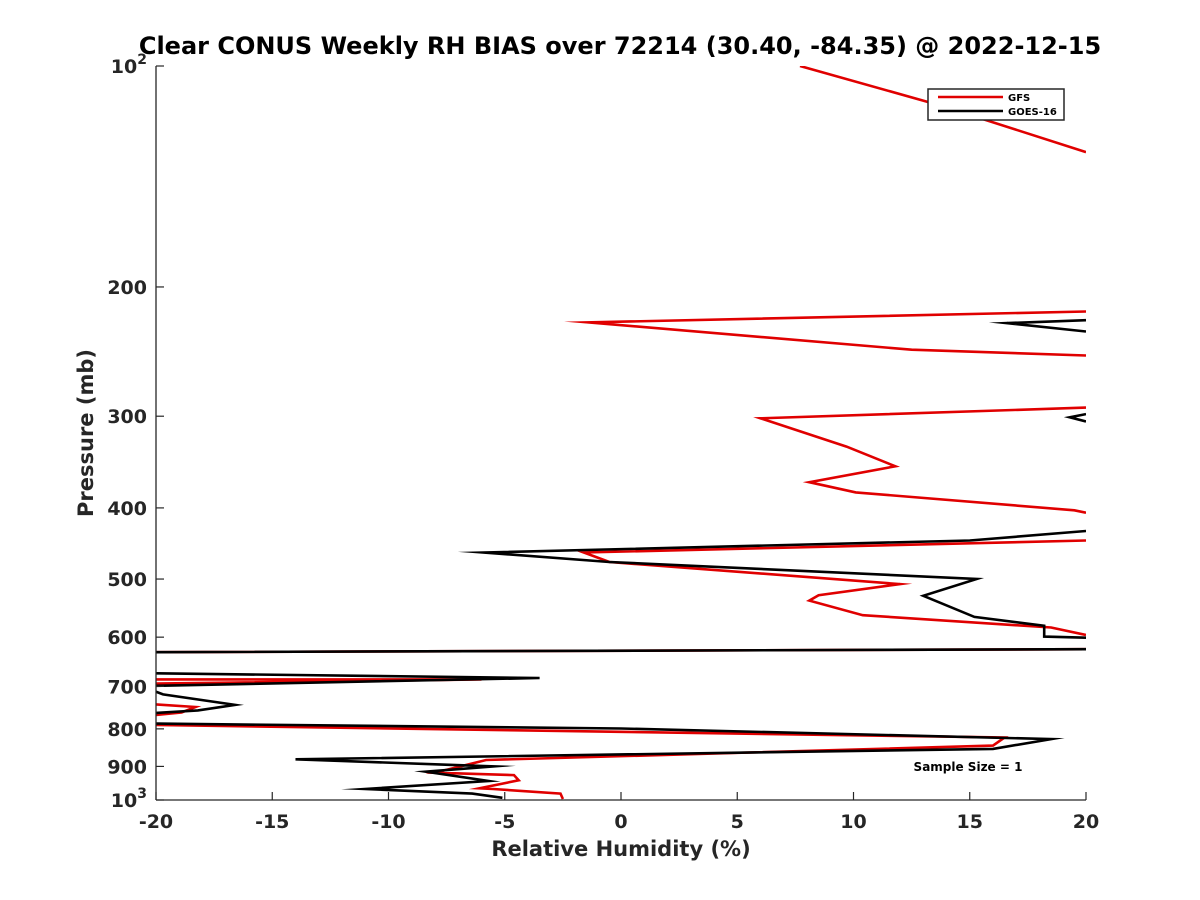 The width and height of the screenshot is (1200, 900). I want to click on x-tick-label: -10, so click(388, 822).